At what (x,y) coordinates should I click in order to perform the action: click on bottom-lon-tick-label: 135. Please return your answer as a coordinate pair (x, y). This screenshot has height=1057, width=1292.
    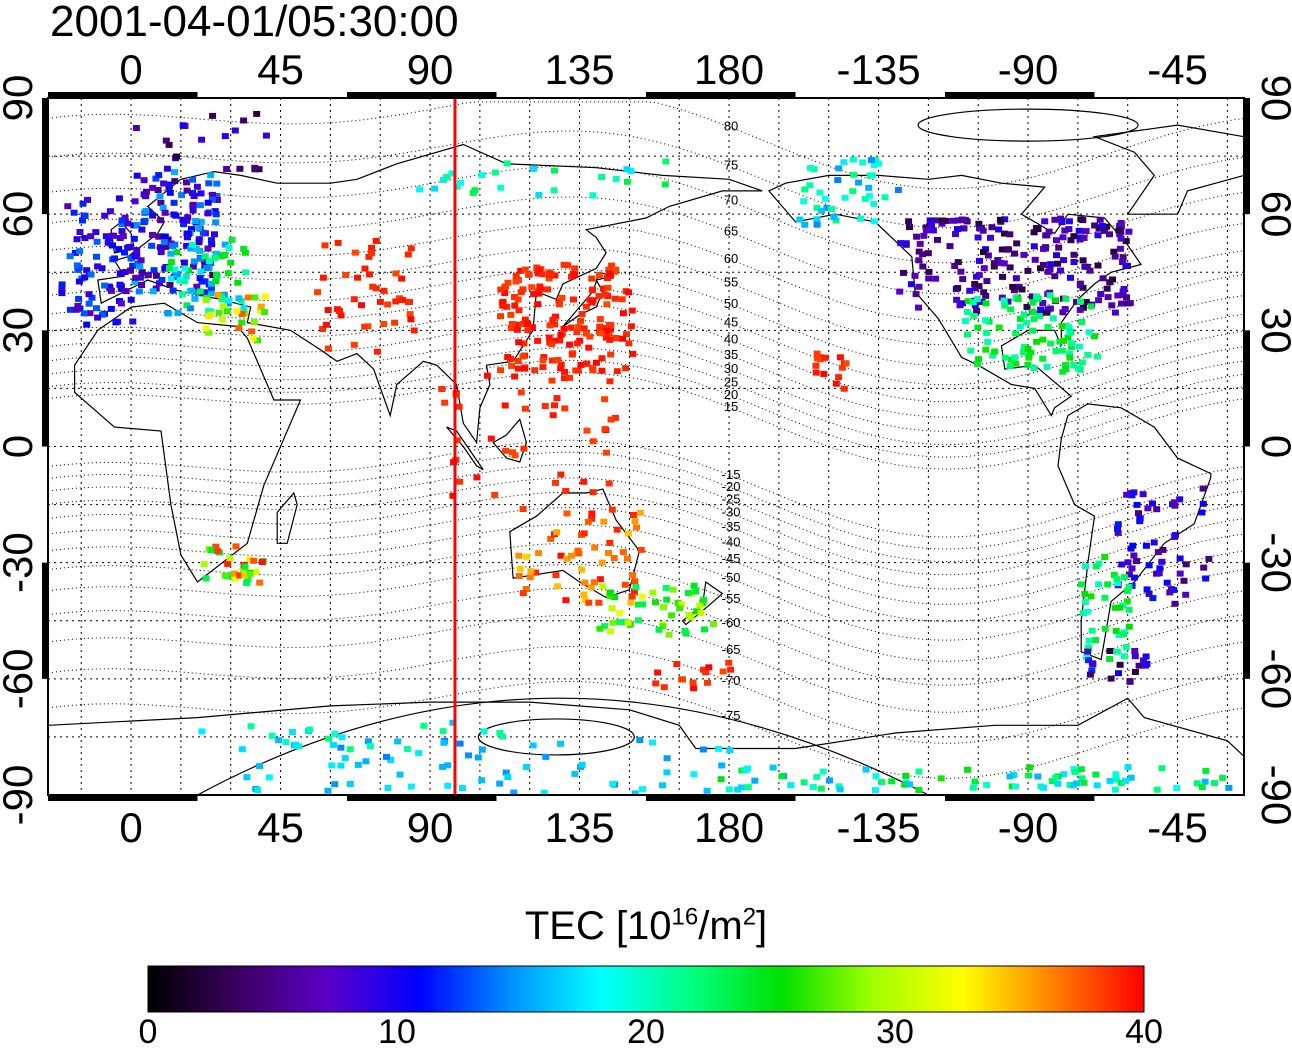
    Looking at the image, I should click on (580, 827).